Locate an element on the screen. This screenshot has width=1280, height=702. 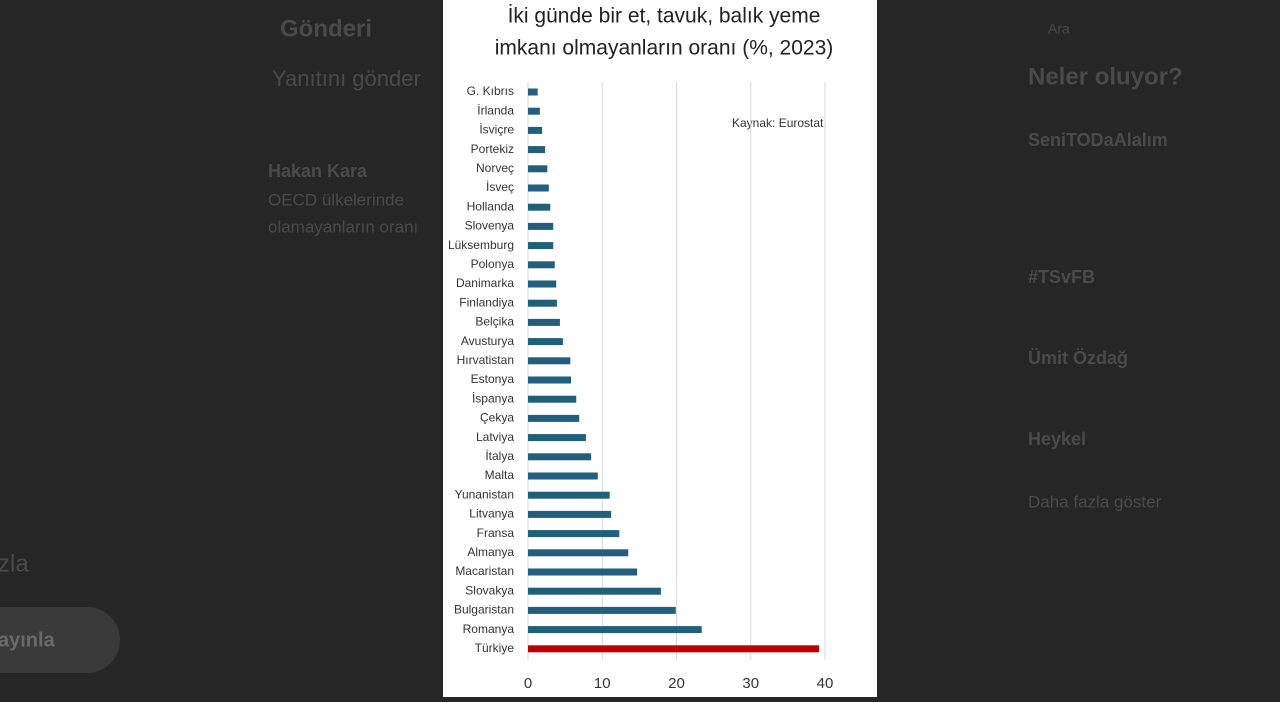
y-tick-label: Bulgaristan is located at coordinates (484, 610).